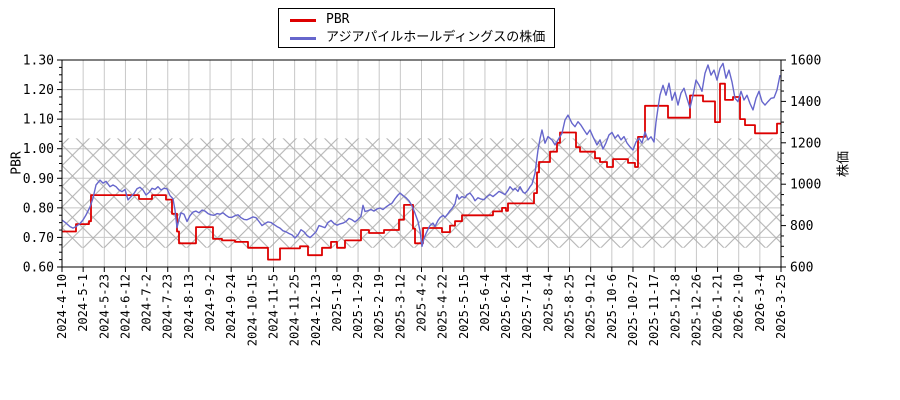  Describe the element at coordinates (805, 143) in the screenshot. I see `right-tick-label: 1200` at that location.